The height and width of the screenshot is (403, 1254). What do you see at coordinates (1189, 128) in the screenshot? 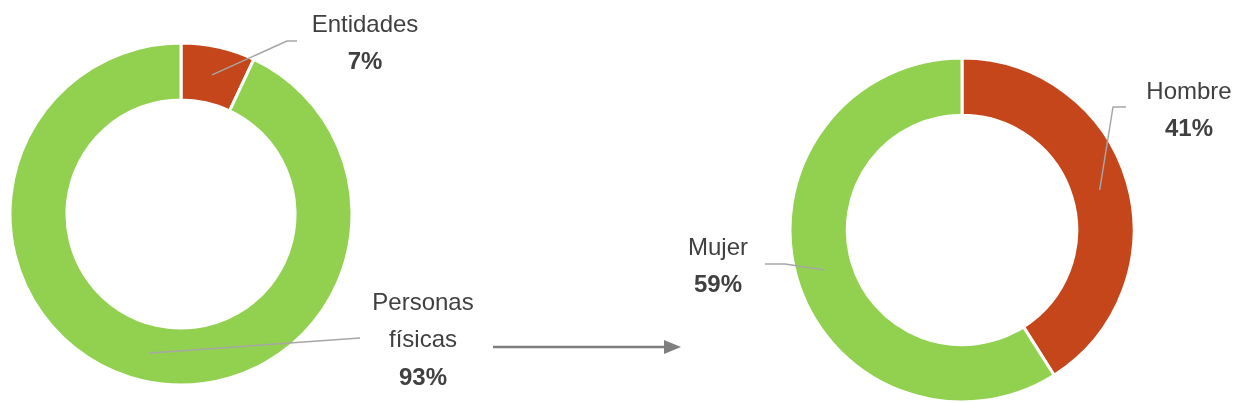
I see `data-label: 41%` at bounding box center [1189, 128].